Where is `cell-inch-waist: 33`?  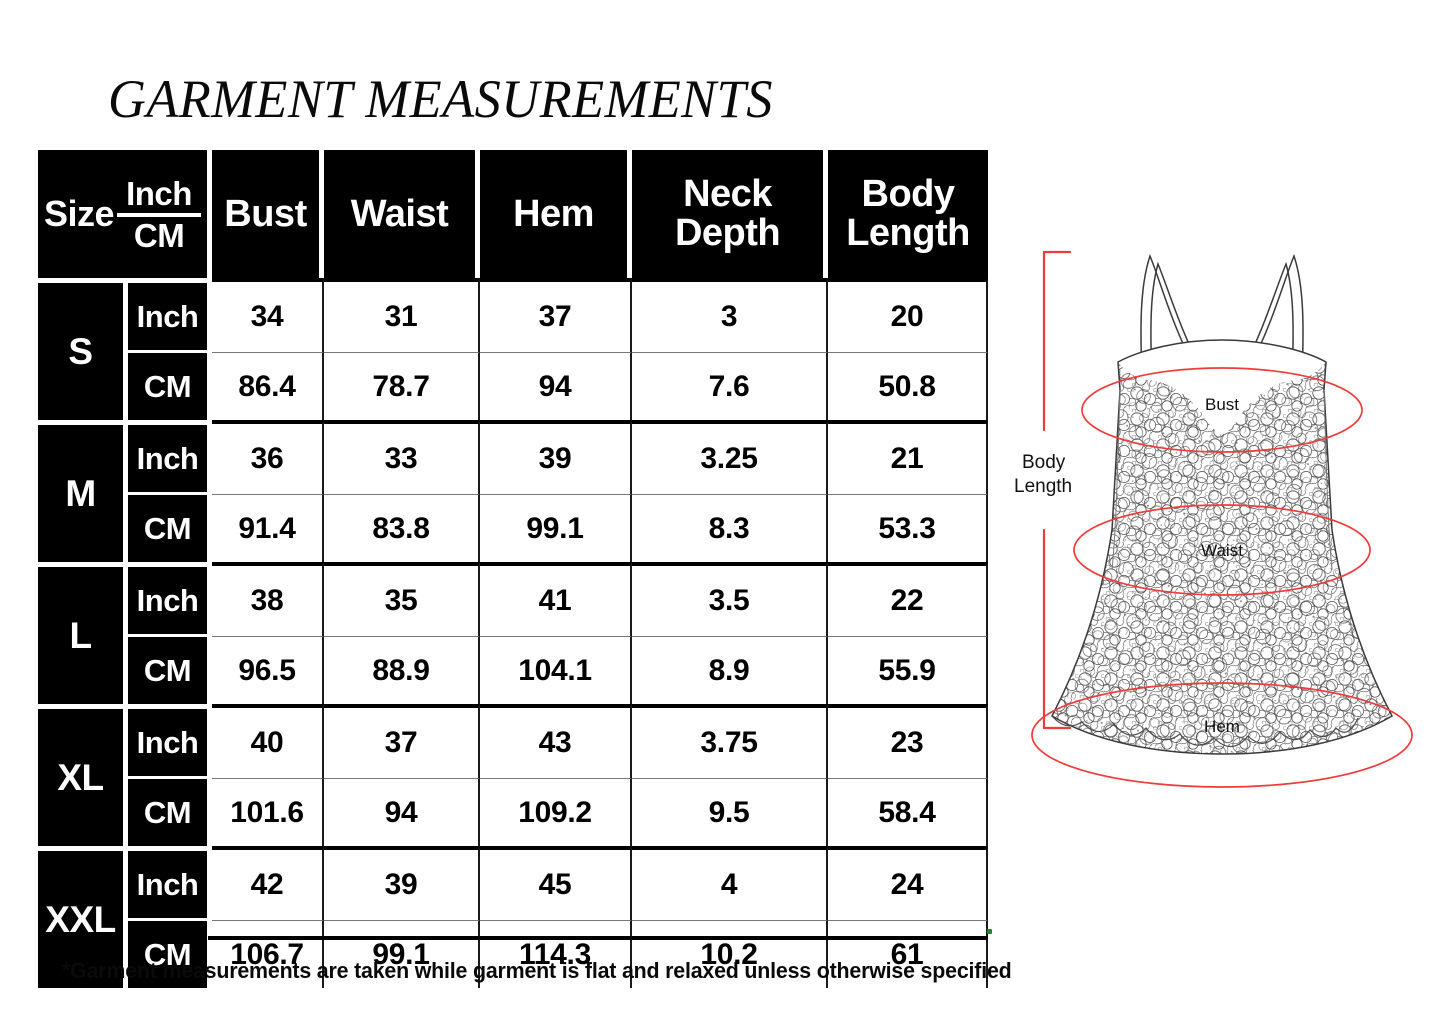
cell-inch-waist: 33 is located at coordinates (402, 457).